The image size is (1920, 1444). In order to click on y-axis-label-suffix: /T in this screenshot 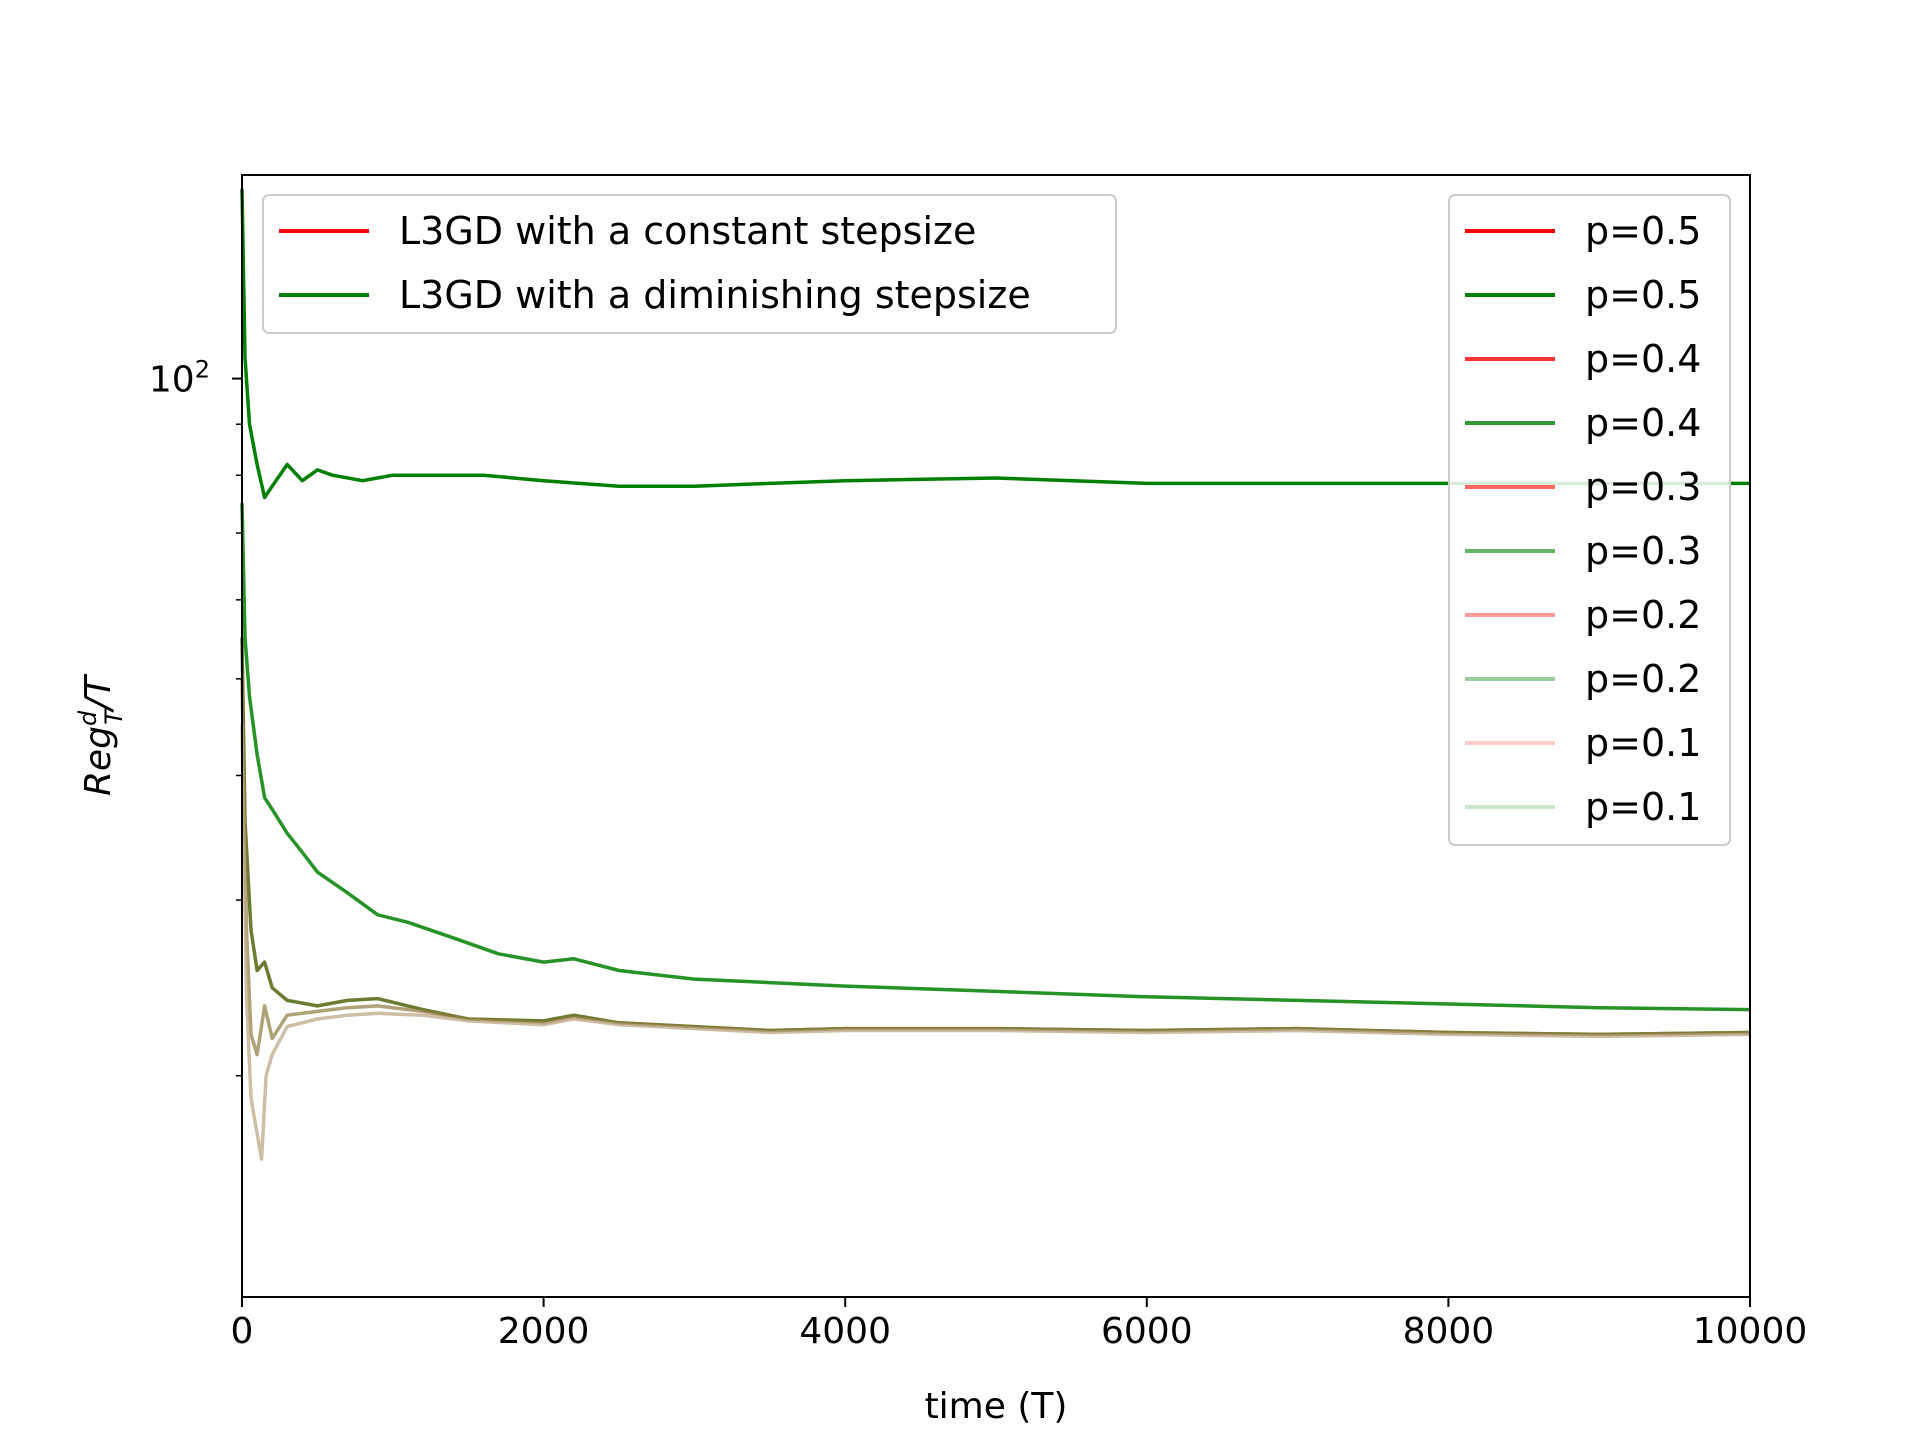, I will do `click(98, 693)`.